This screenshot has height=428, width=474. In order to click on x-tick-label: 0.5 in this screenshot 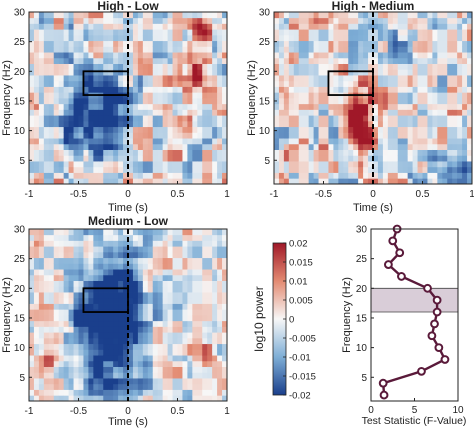, I will do `click(423, 194)`.